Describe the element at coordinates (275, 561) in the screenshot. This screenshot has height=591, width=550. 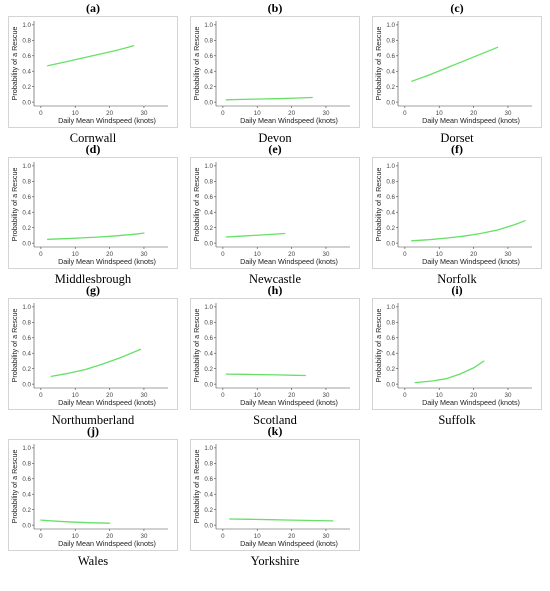
I see `panel-caption: Yorkshire` at that location.